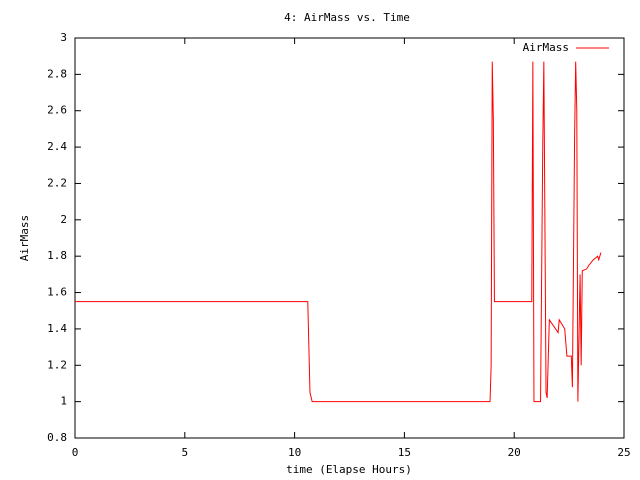 The image size is (640, 480). Describe the element at coordinates (514, 452) in the screenshot. I see `x-tick-label: 20` at that location.